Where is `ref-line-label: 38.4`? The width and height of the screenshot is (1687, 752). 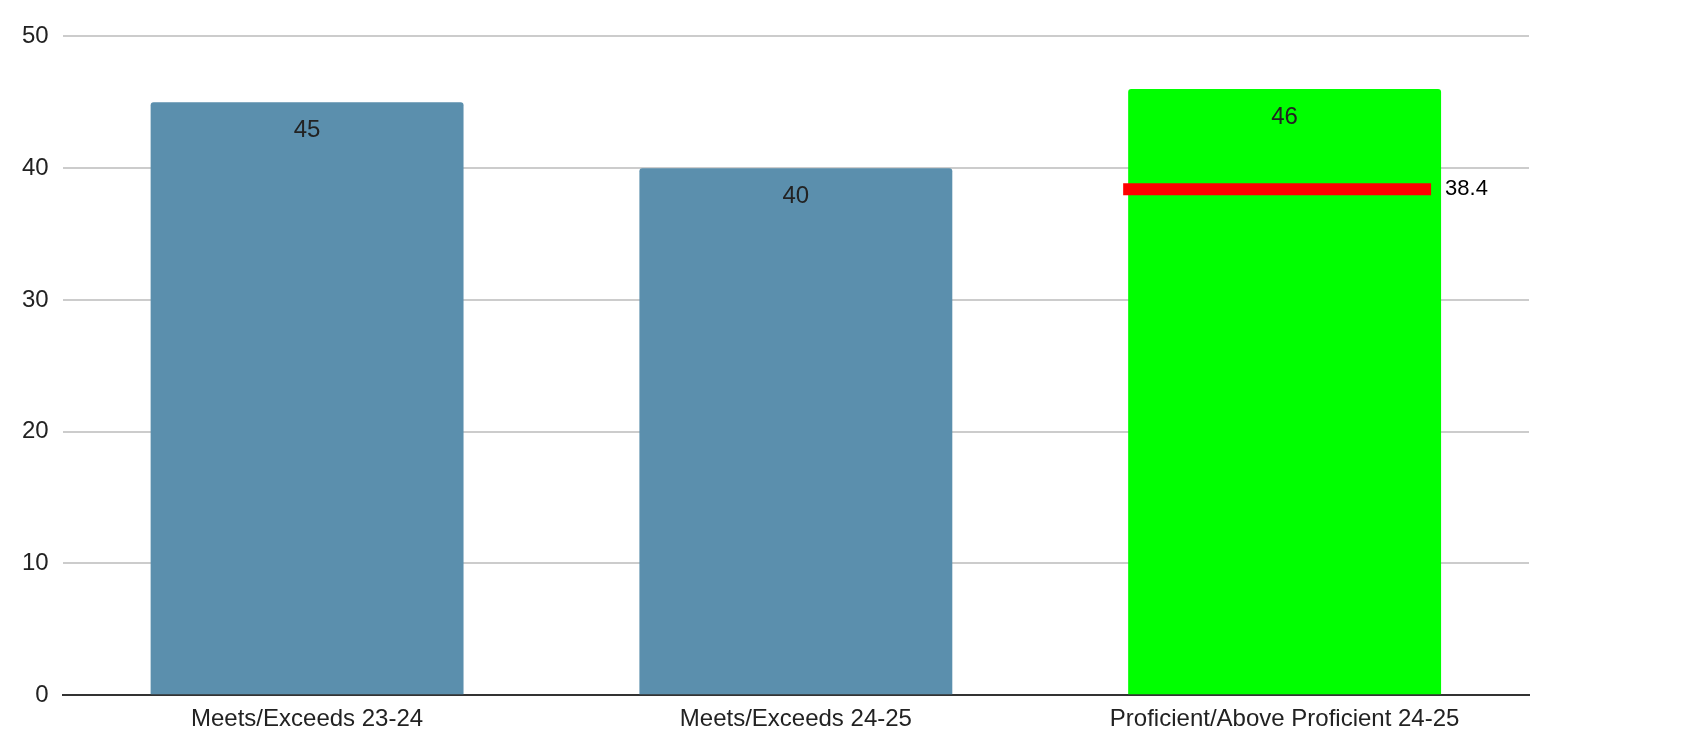 ref-line-label: 38.4 is located at coordinates (1466, 188).